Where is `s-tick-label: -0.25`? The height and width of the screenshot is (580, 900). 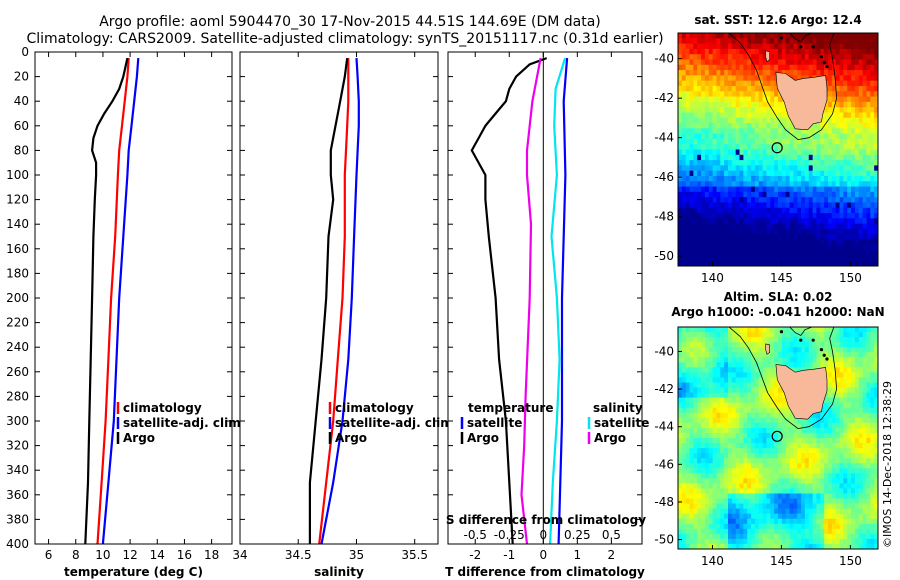
s-tick-label: -0.25 is located at coordinates (509, 535).